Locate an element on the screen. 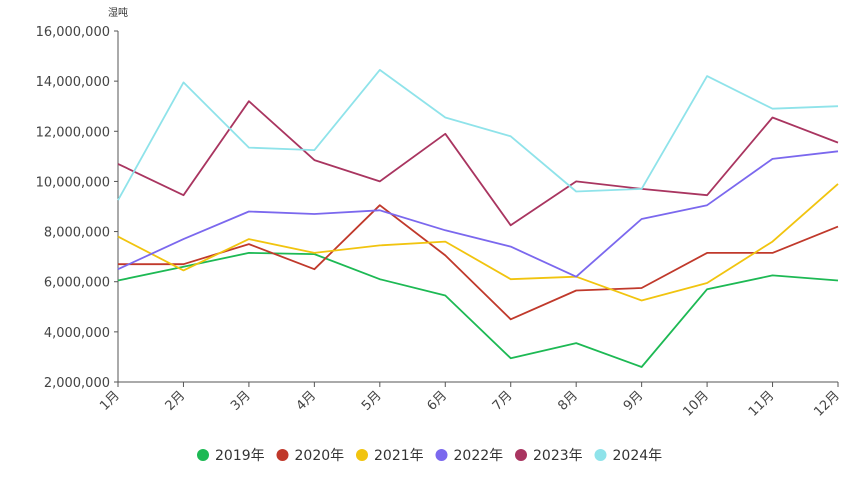 The image size is (854, 478). y-tick-label: 2,000,000 is located at coordinates (77, 383).